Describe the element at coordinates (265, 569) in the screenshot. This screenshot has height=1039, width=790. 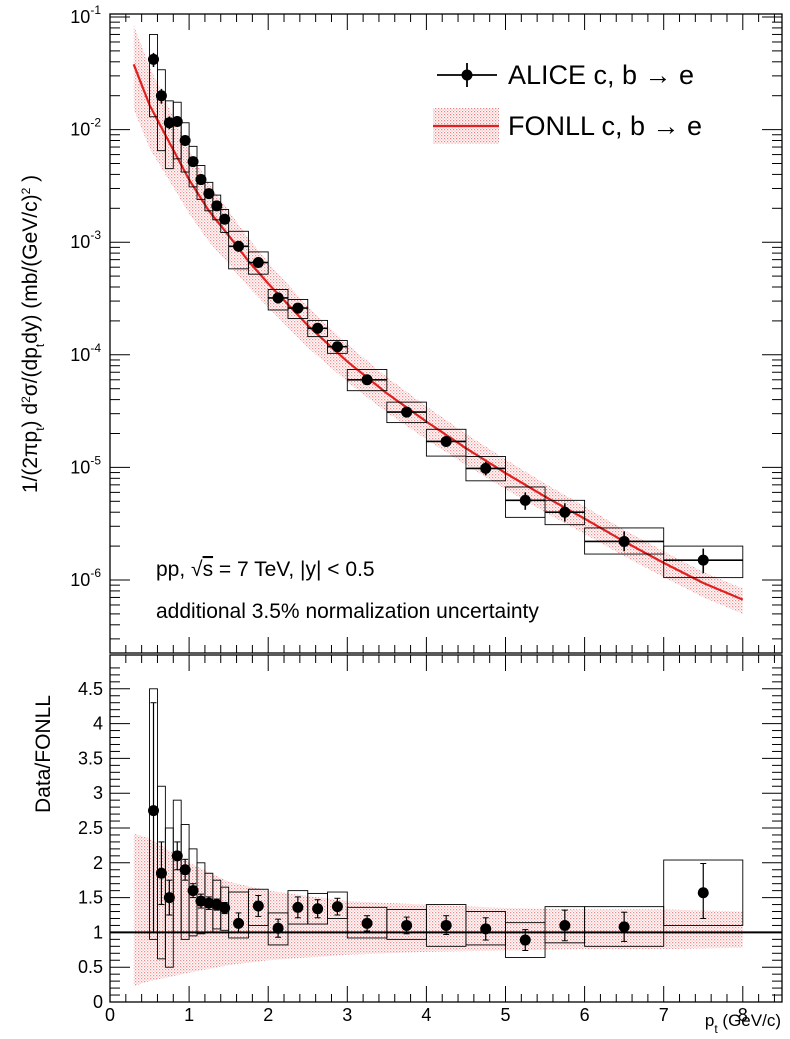
I see `annotation-collision-info: pp, √s = 7 TeV, |y| < 0.5` at that location.